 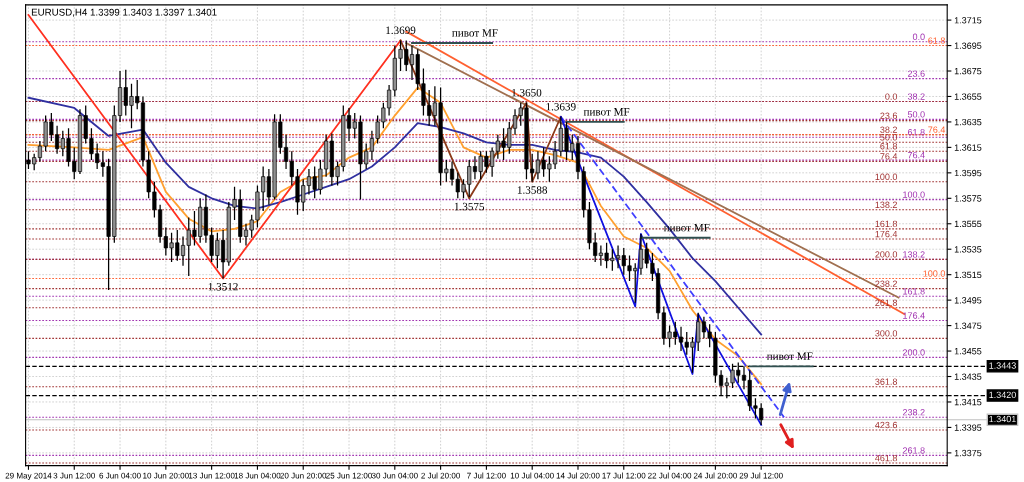 I want to click on y-tick-label: 1.3575, so click(x=968, y=198).